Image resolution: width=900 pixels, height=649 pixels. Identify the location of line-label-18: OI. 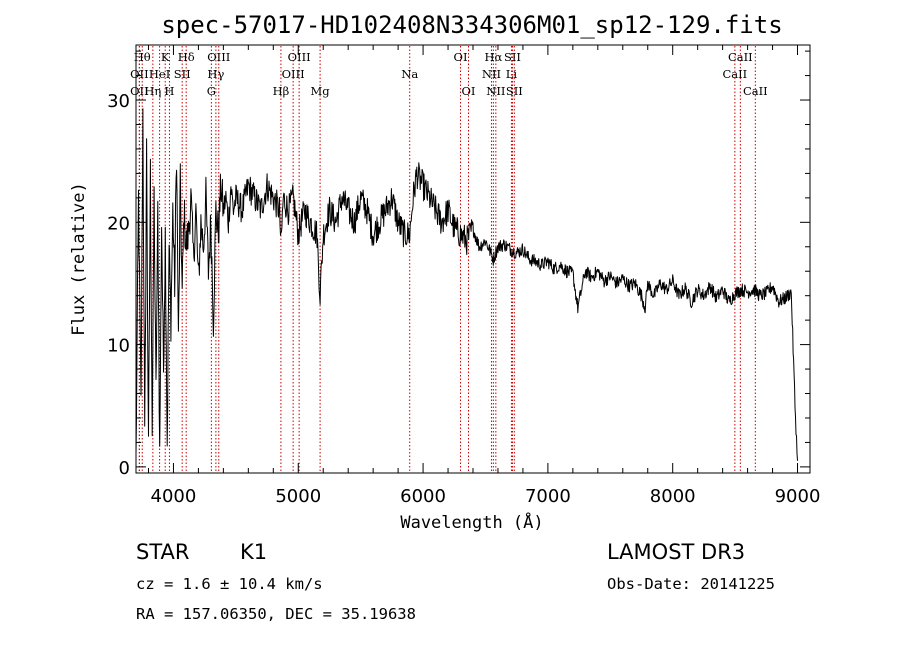
(469, 91).